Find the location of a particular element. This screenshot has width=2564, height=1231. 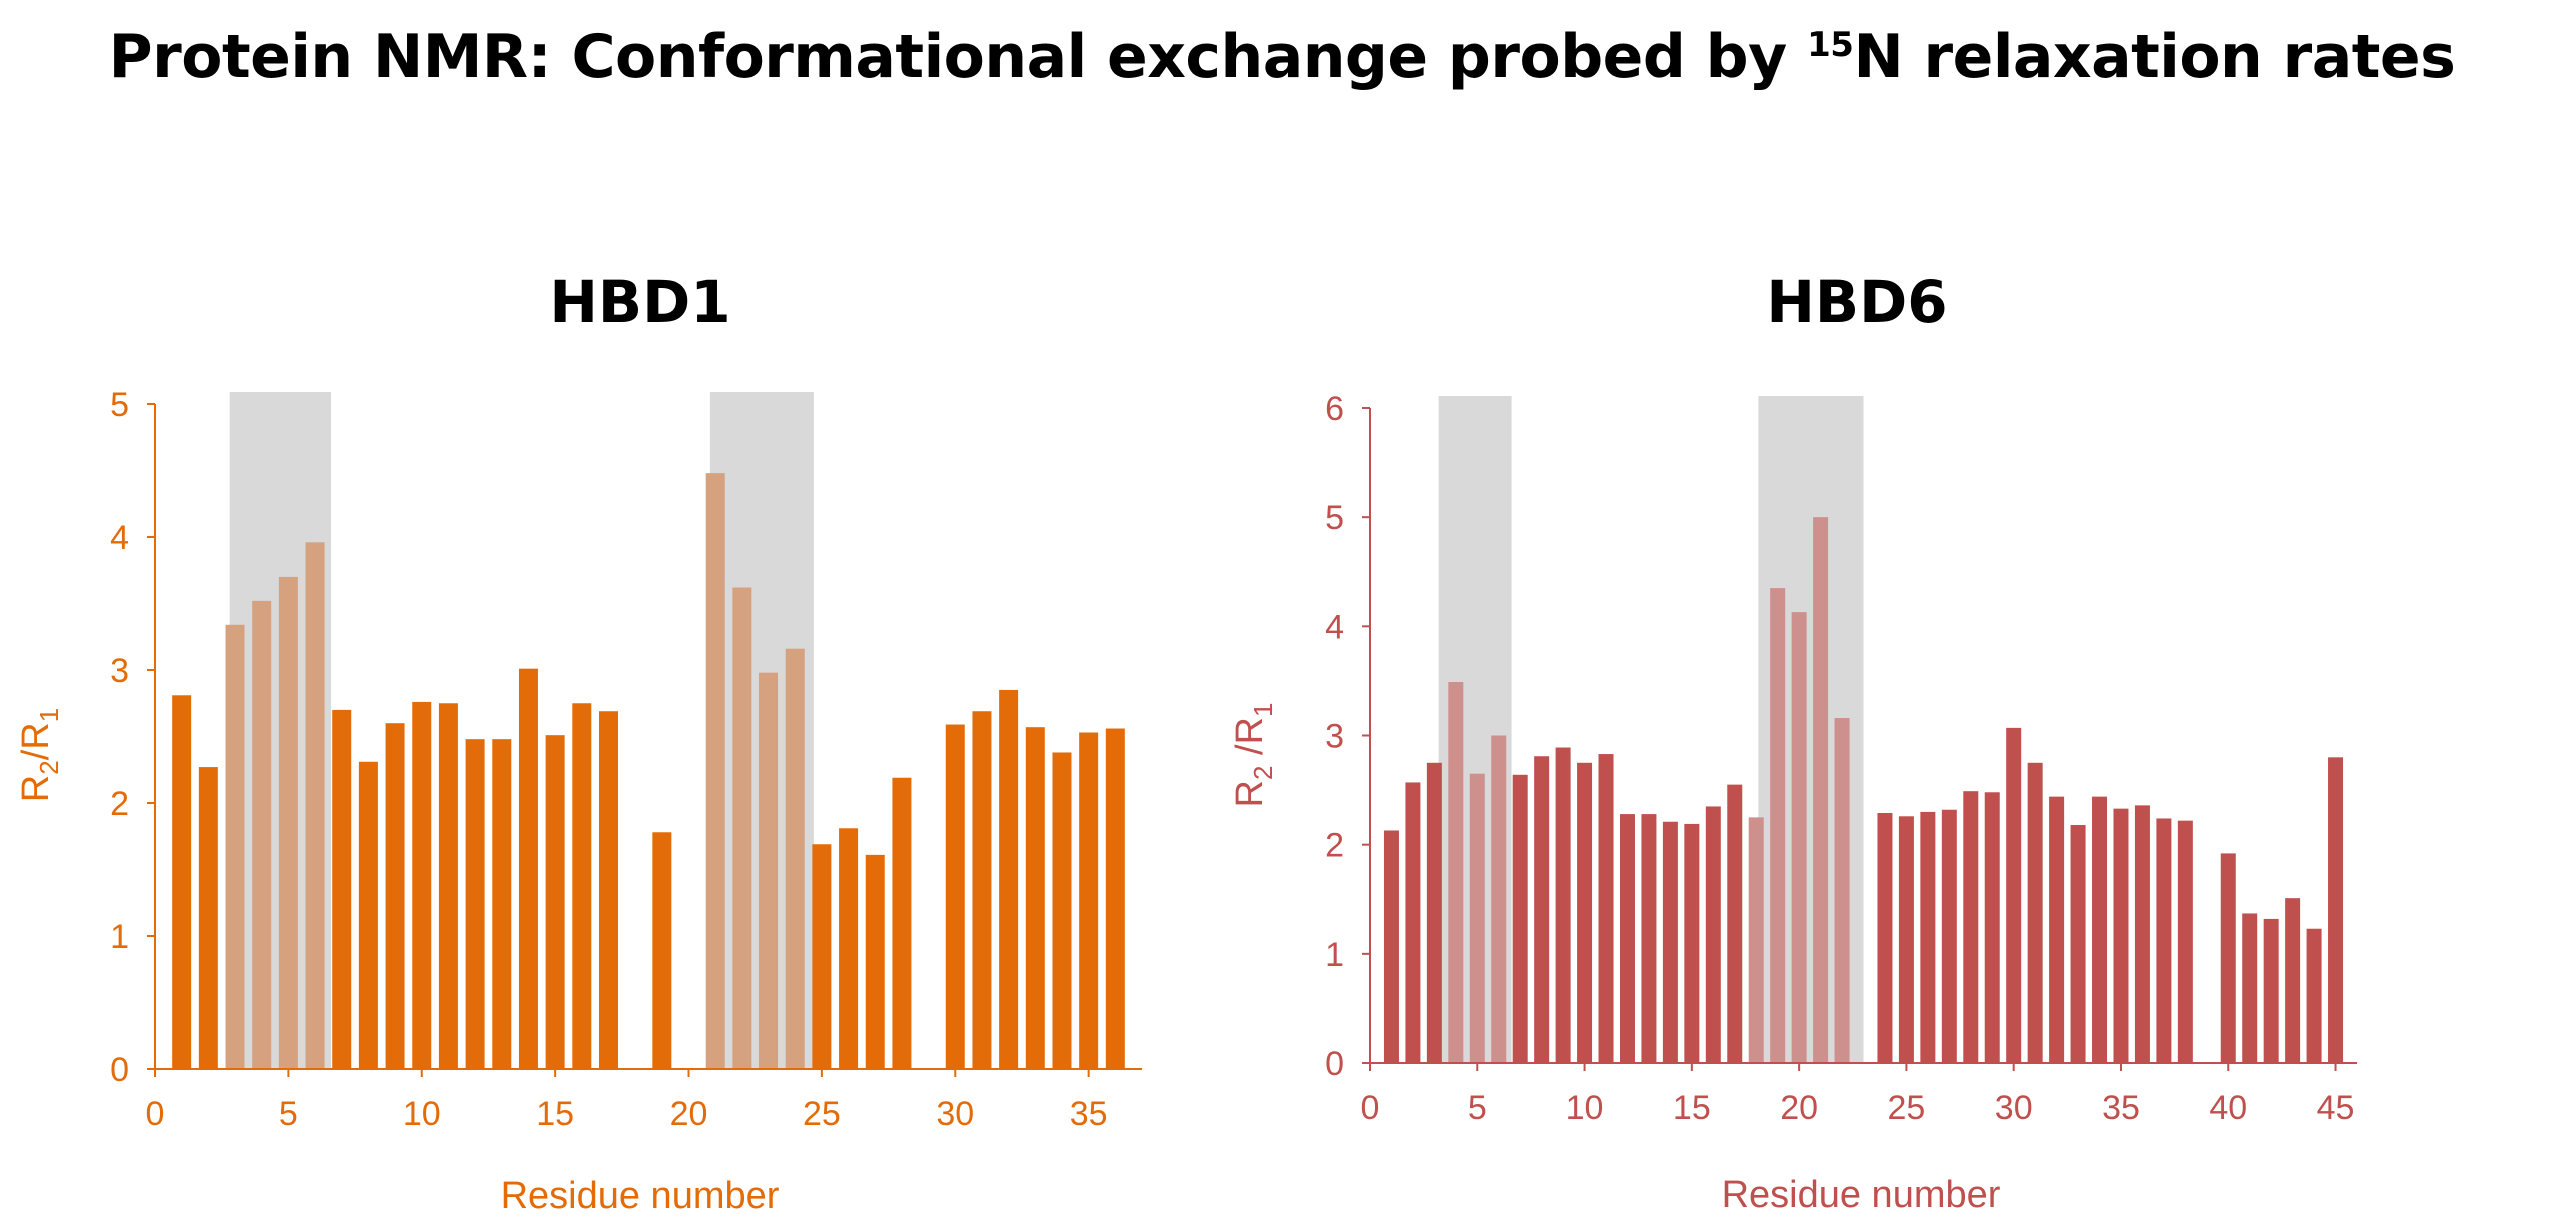

chart-1-ylabel-base1: R is located at coordinates (1250, 793).